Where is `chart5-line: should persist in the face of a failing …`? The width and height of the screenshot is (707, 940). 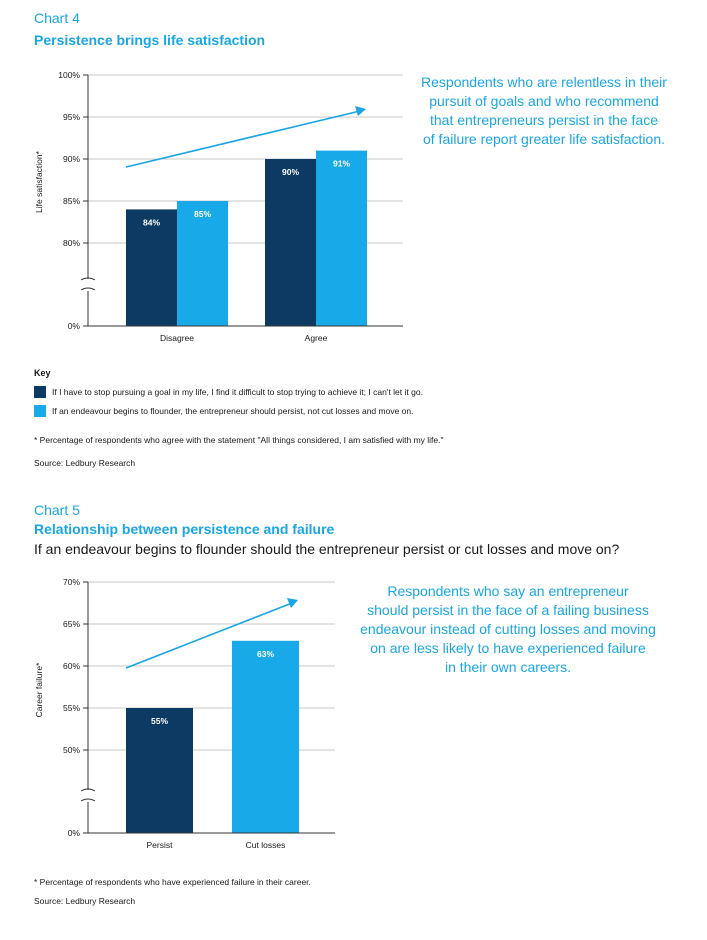 chart5-line: should persist in the face of a failing … is located at coordinates (508, 610).